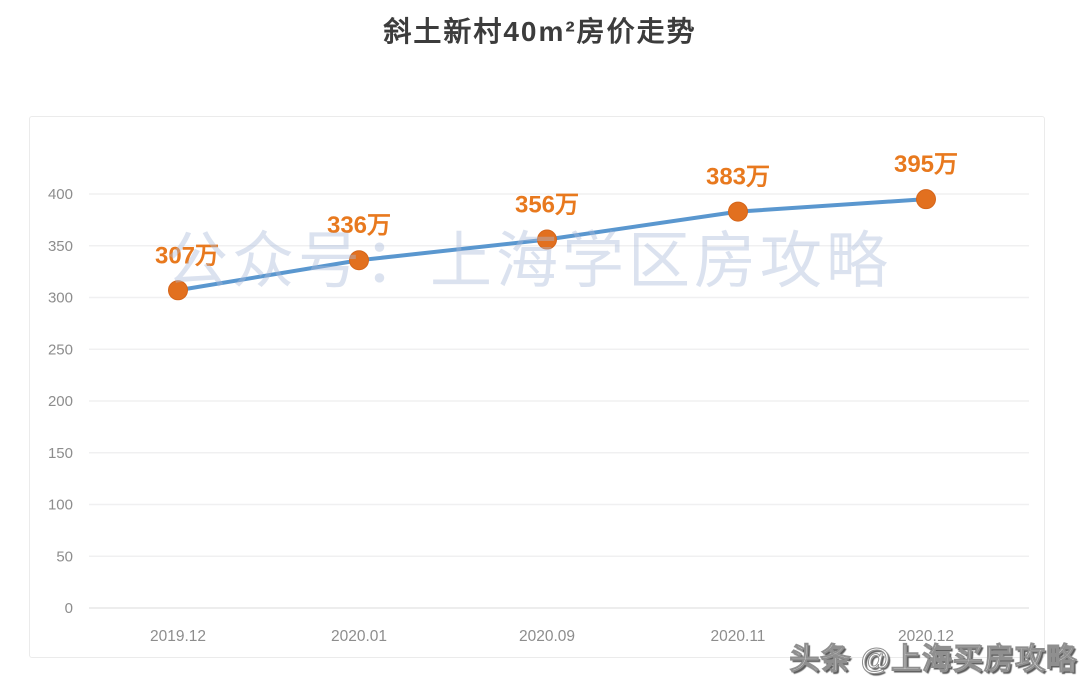  Describe the element at coordinates (738, 636) in the screenshot. I see `x-tick-label: 2020.11` at that location.